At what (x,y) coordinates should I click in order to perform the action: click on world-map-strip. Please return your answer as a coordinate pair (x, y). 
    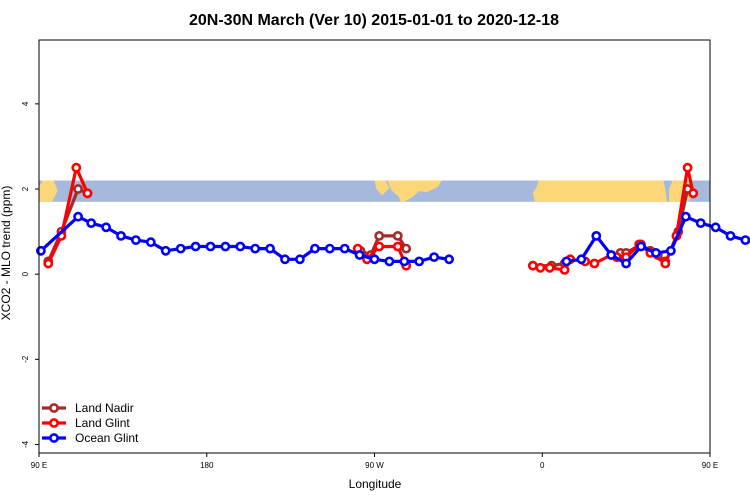
    Looking at the image, I should click on (374, 191).